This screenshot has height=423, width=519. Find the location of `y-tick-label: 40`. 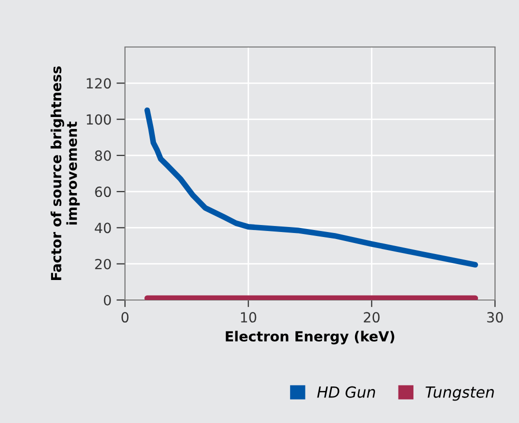

y-tick-label: 40 is located at coordinates (102, 228).